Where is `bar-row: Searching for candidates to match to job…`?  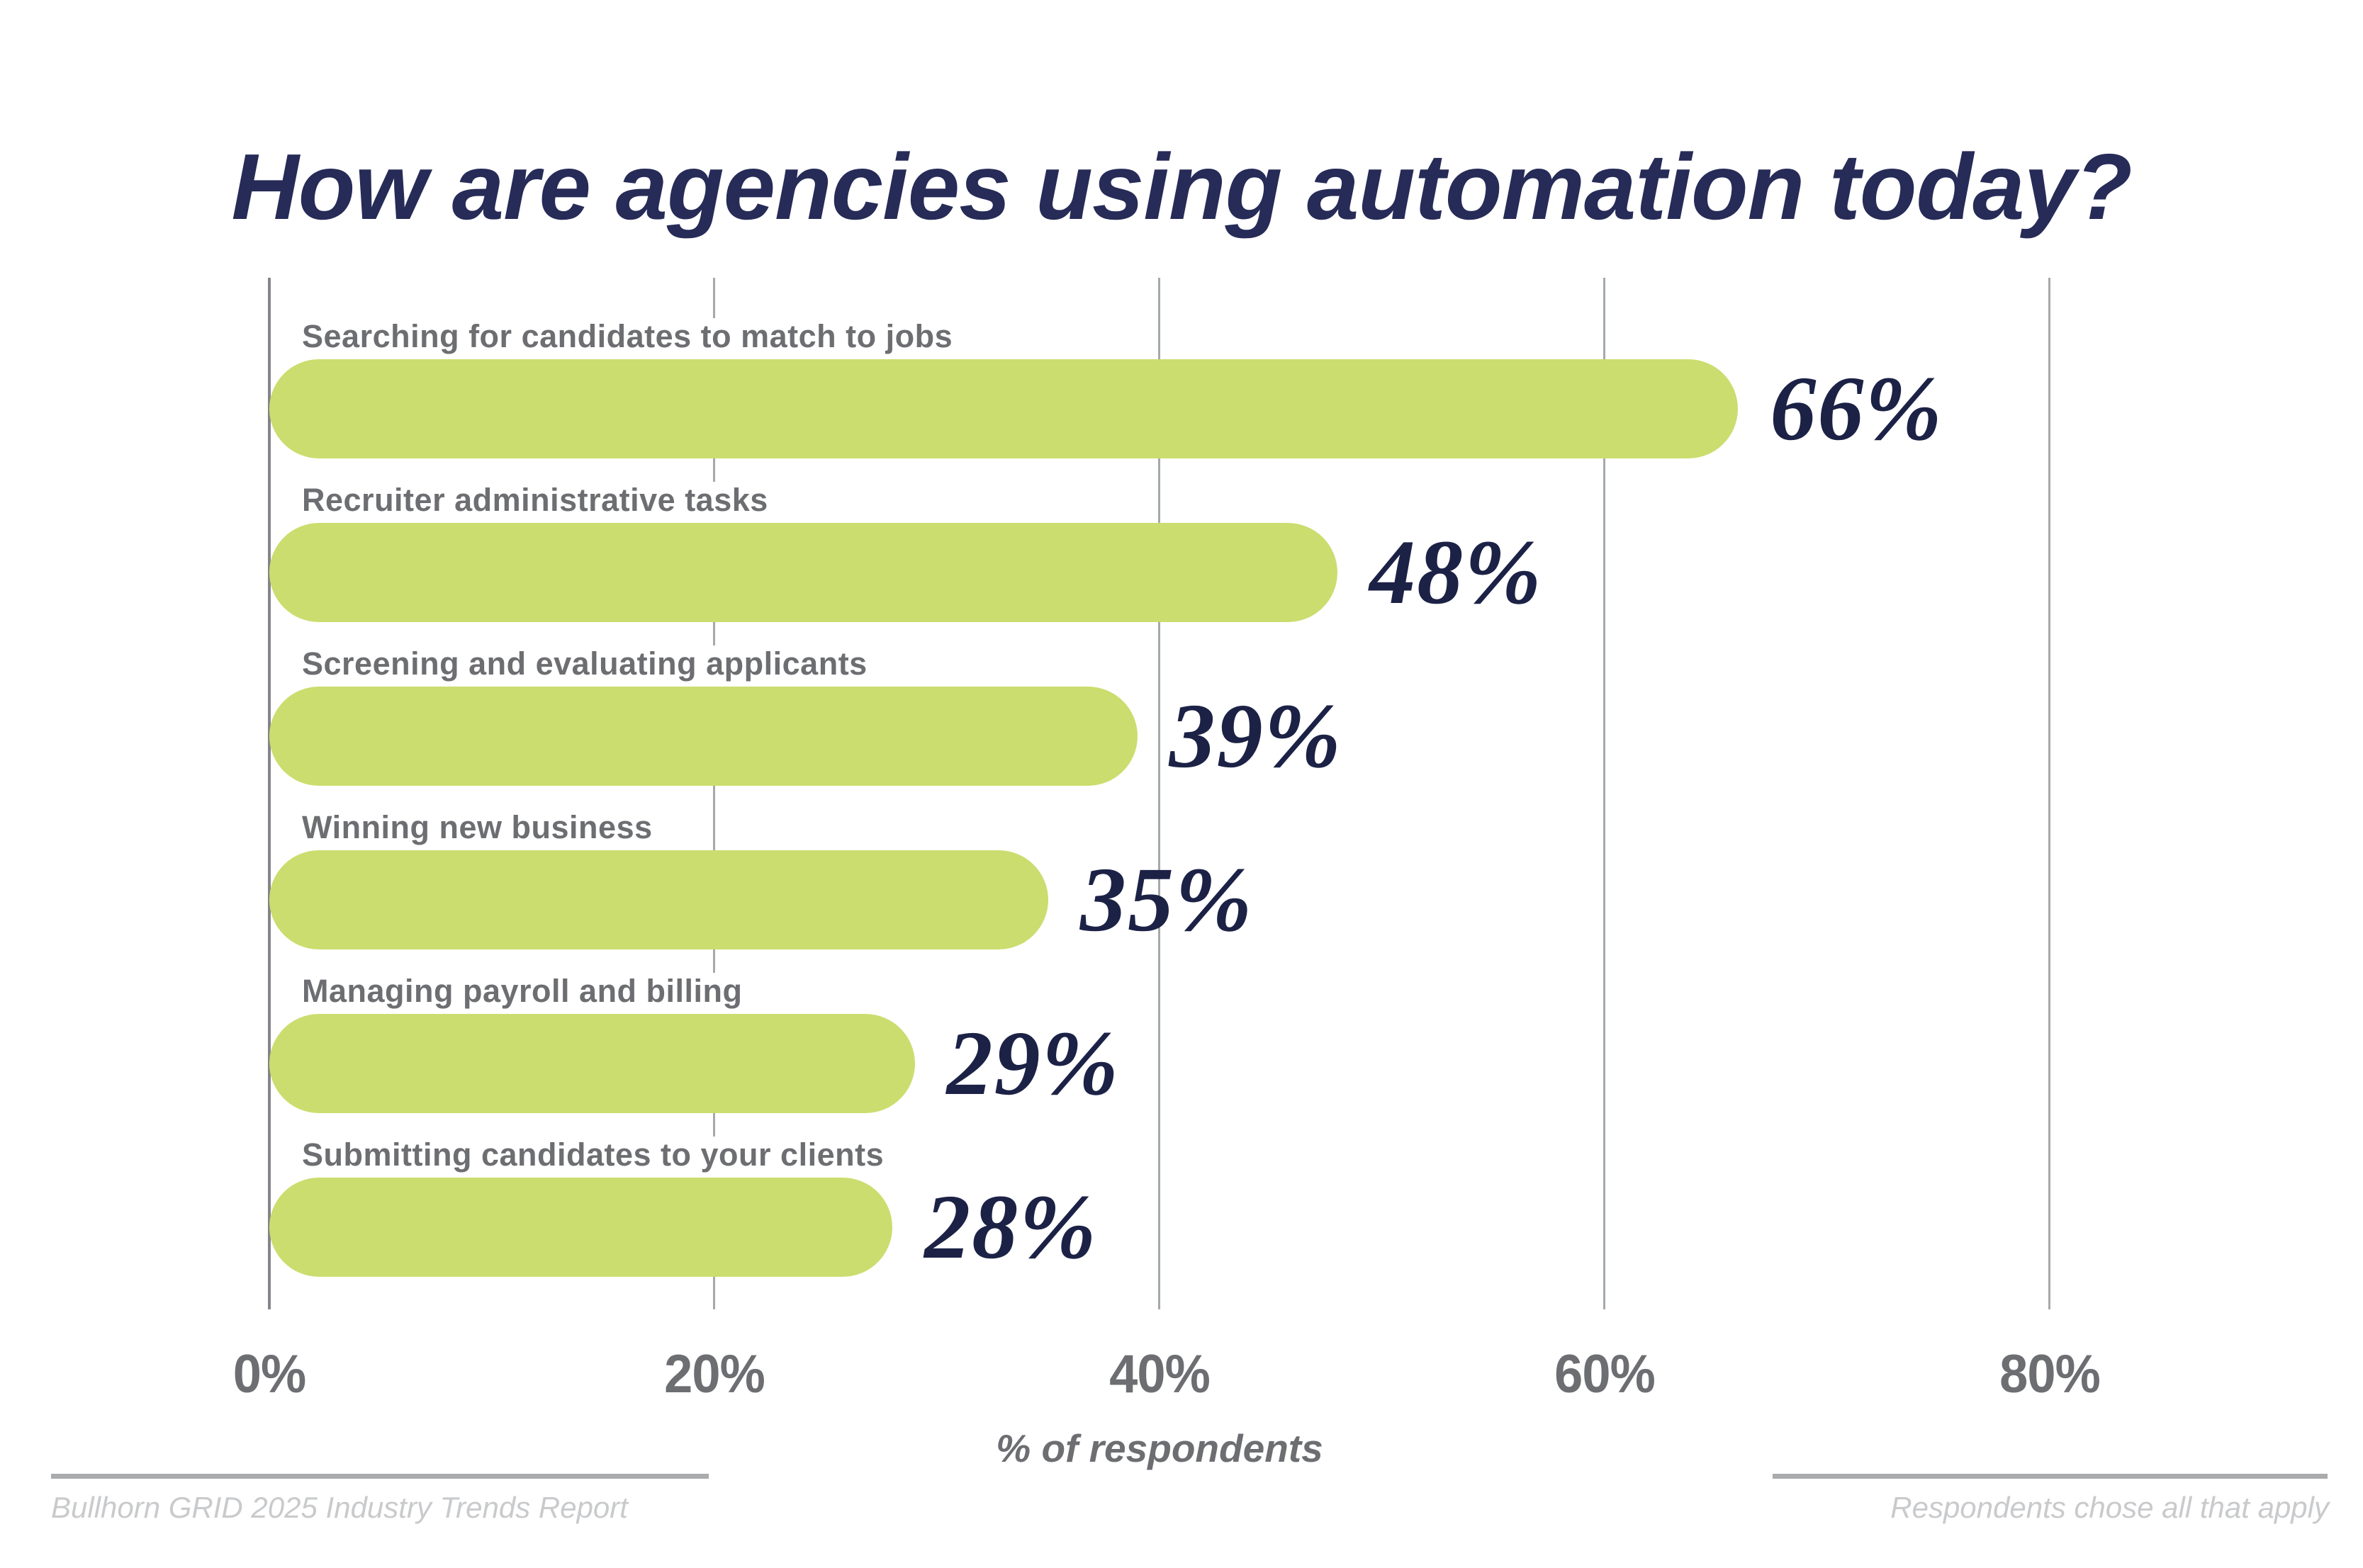 bar-row: Searching for candidates to match to job… is located at coordinates (1159, 389).